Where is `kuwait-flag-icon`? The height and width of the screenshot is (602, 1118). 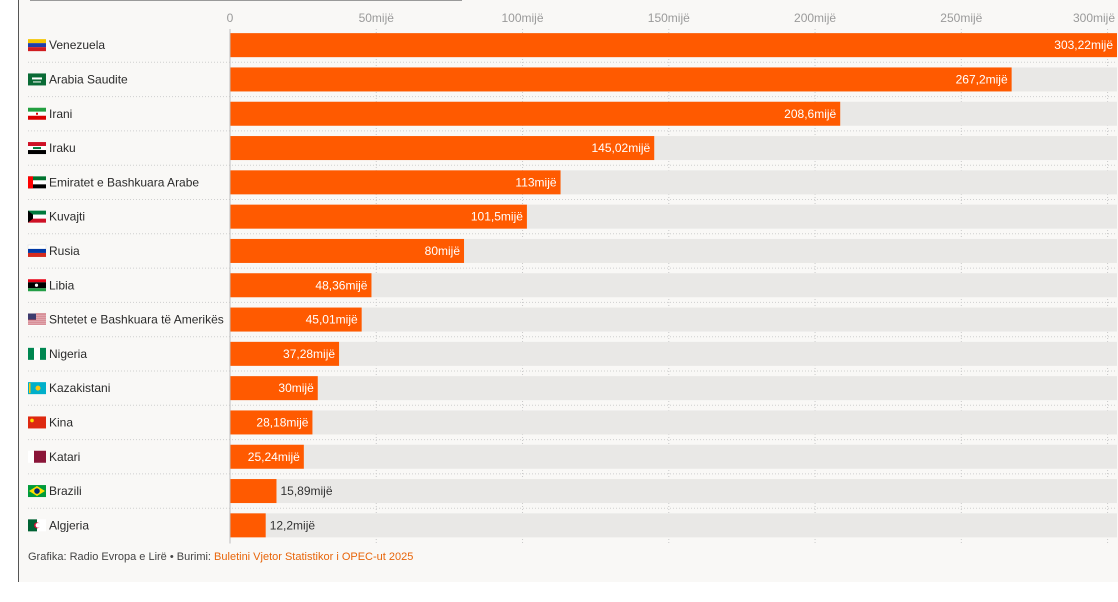
kuwait-flag-icon is located at coordinates (37, 216).